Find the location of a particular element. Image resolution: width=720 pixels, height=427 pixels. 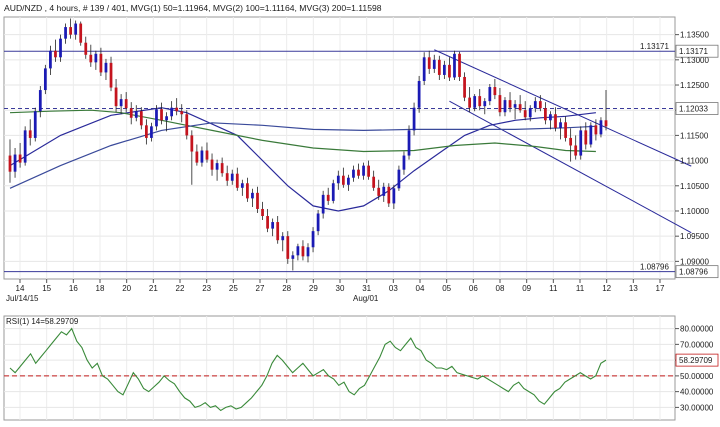

x-tick-label: 08 is located at coordinates (500, 288).